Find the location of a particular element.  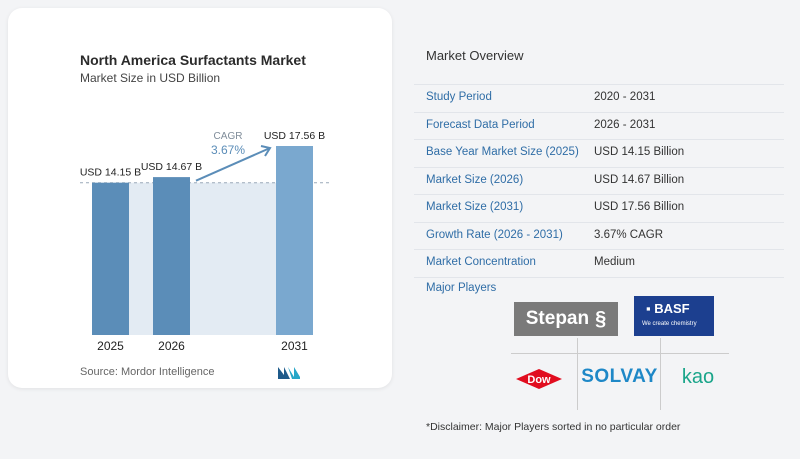

table-row: Market Size (2031) USD 17.56 Billion is located at coordinates (599, 209).